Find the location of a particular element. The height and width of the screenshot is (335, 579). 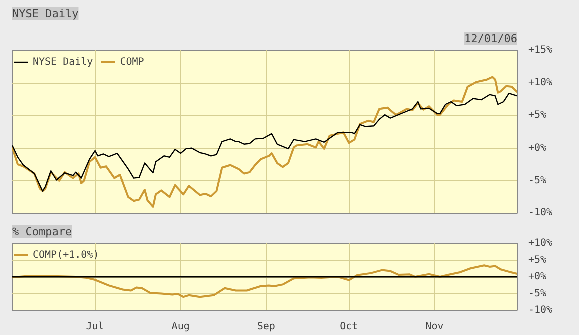

chart-title: NYSE Daily is located at coordinates (46, 14).